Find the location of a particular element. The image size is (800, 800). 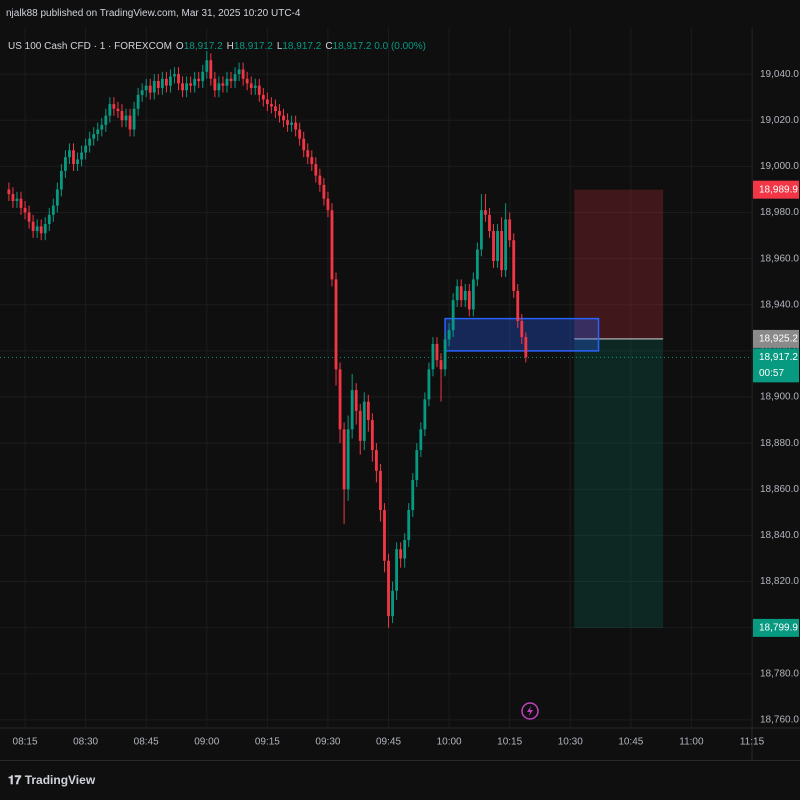

legend-key: O is located at coordinates (179, 46).